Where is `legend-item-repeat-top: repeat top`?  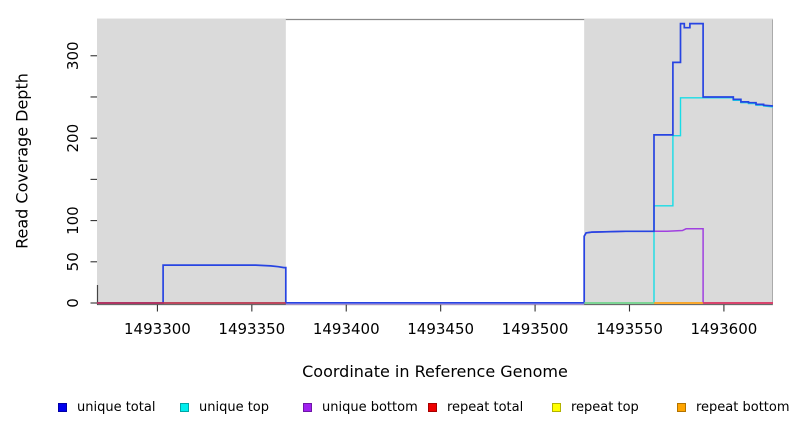
legend-item-repeat-top: repeat top is located at coordinates (595, 407).